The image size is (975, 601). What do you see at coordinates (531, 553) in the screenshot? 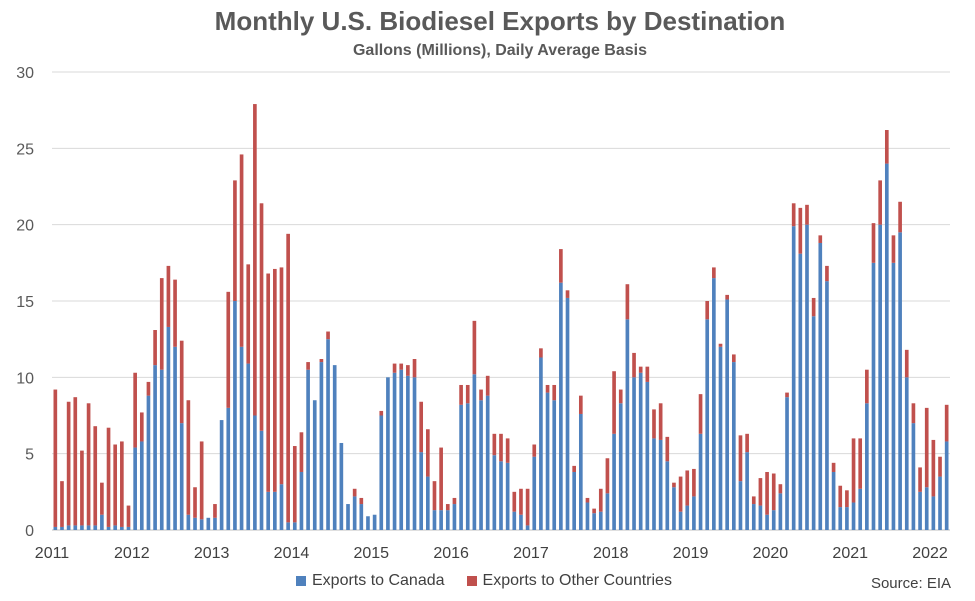
I see `x-tick-label: 2017` at bounding box center [531, 553].